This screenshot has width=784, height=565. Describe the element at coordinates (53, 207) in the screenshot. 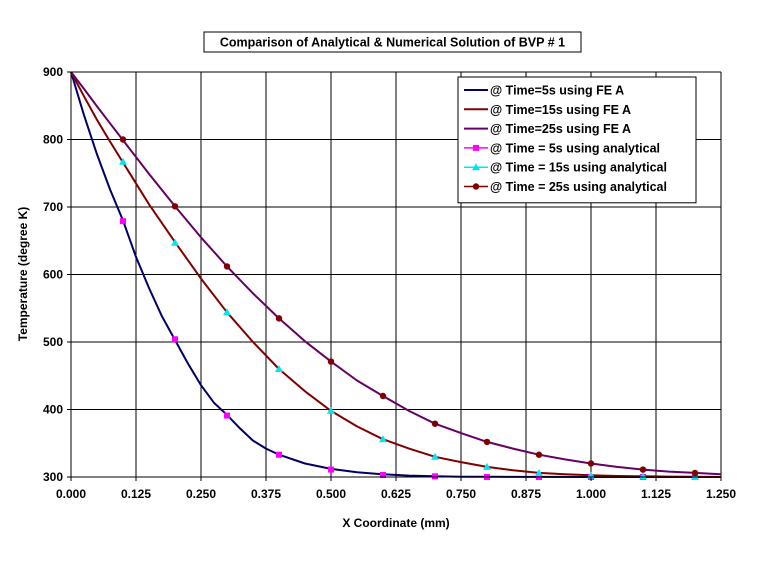

I see `y-tick-label: 700` at that location.